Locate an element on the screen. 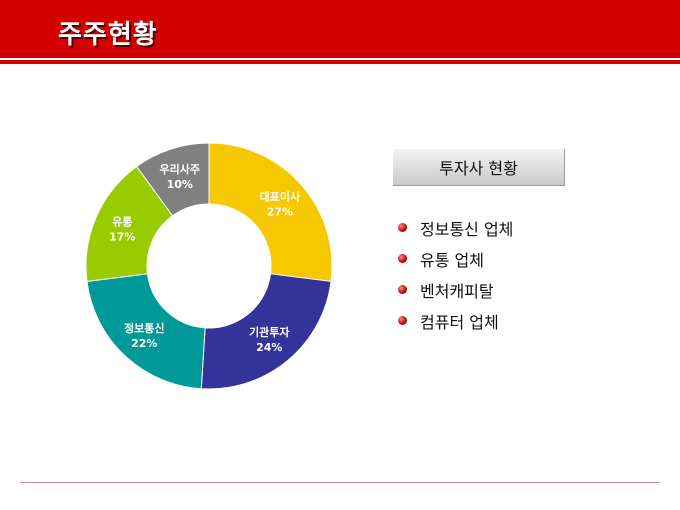  list-item-label: 벤처캐피탈 is located at coordinates (457, 291).